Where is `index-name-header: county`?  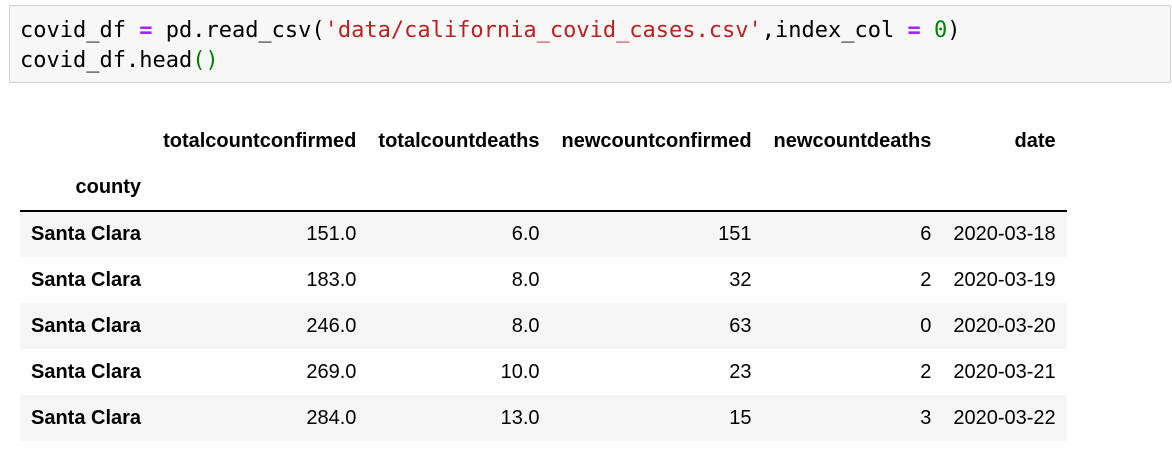
index-name-header: county is located at coordinates (108, 186).